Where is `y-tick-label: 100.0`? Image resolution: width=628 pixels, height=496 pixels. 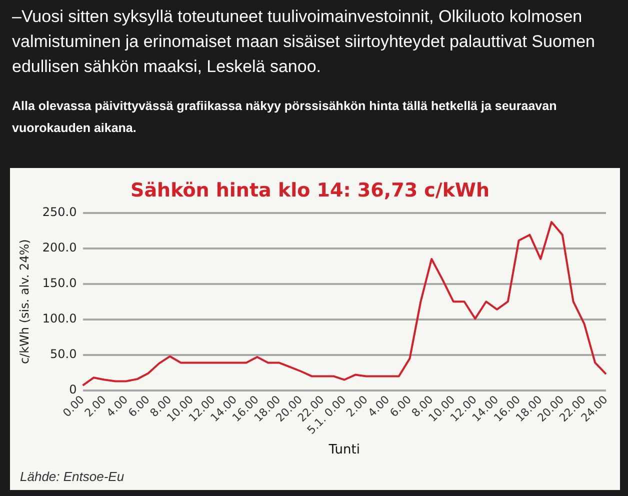 y-tick-label: 100.0 is located at coordinates (59, 319).